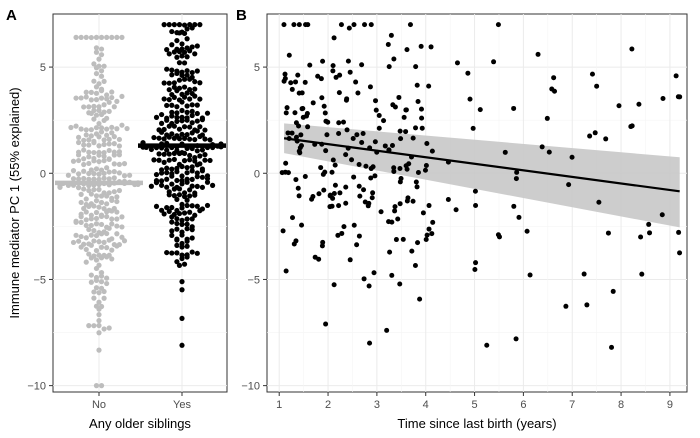 This screenshot has width=700, height=438. I want to click on panel-b-x-tick-label: 7, so click(572, 405).